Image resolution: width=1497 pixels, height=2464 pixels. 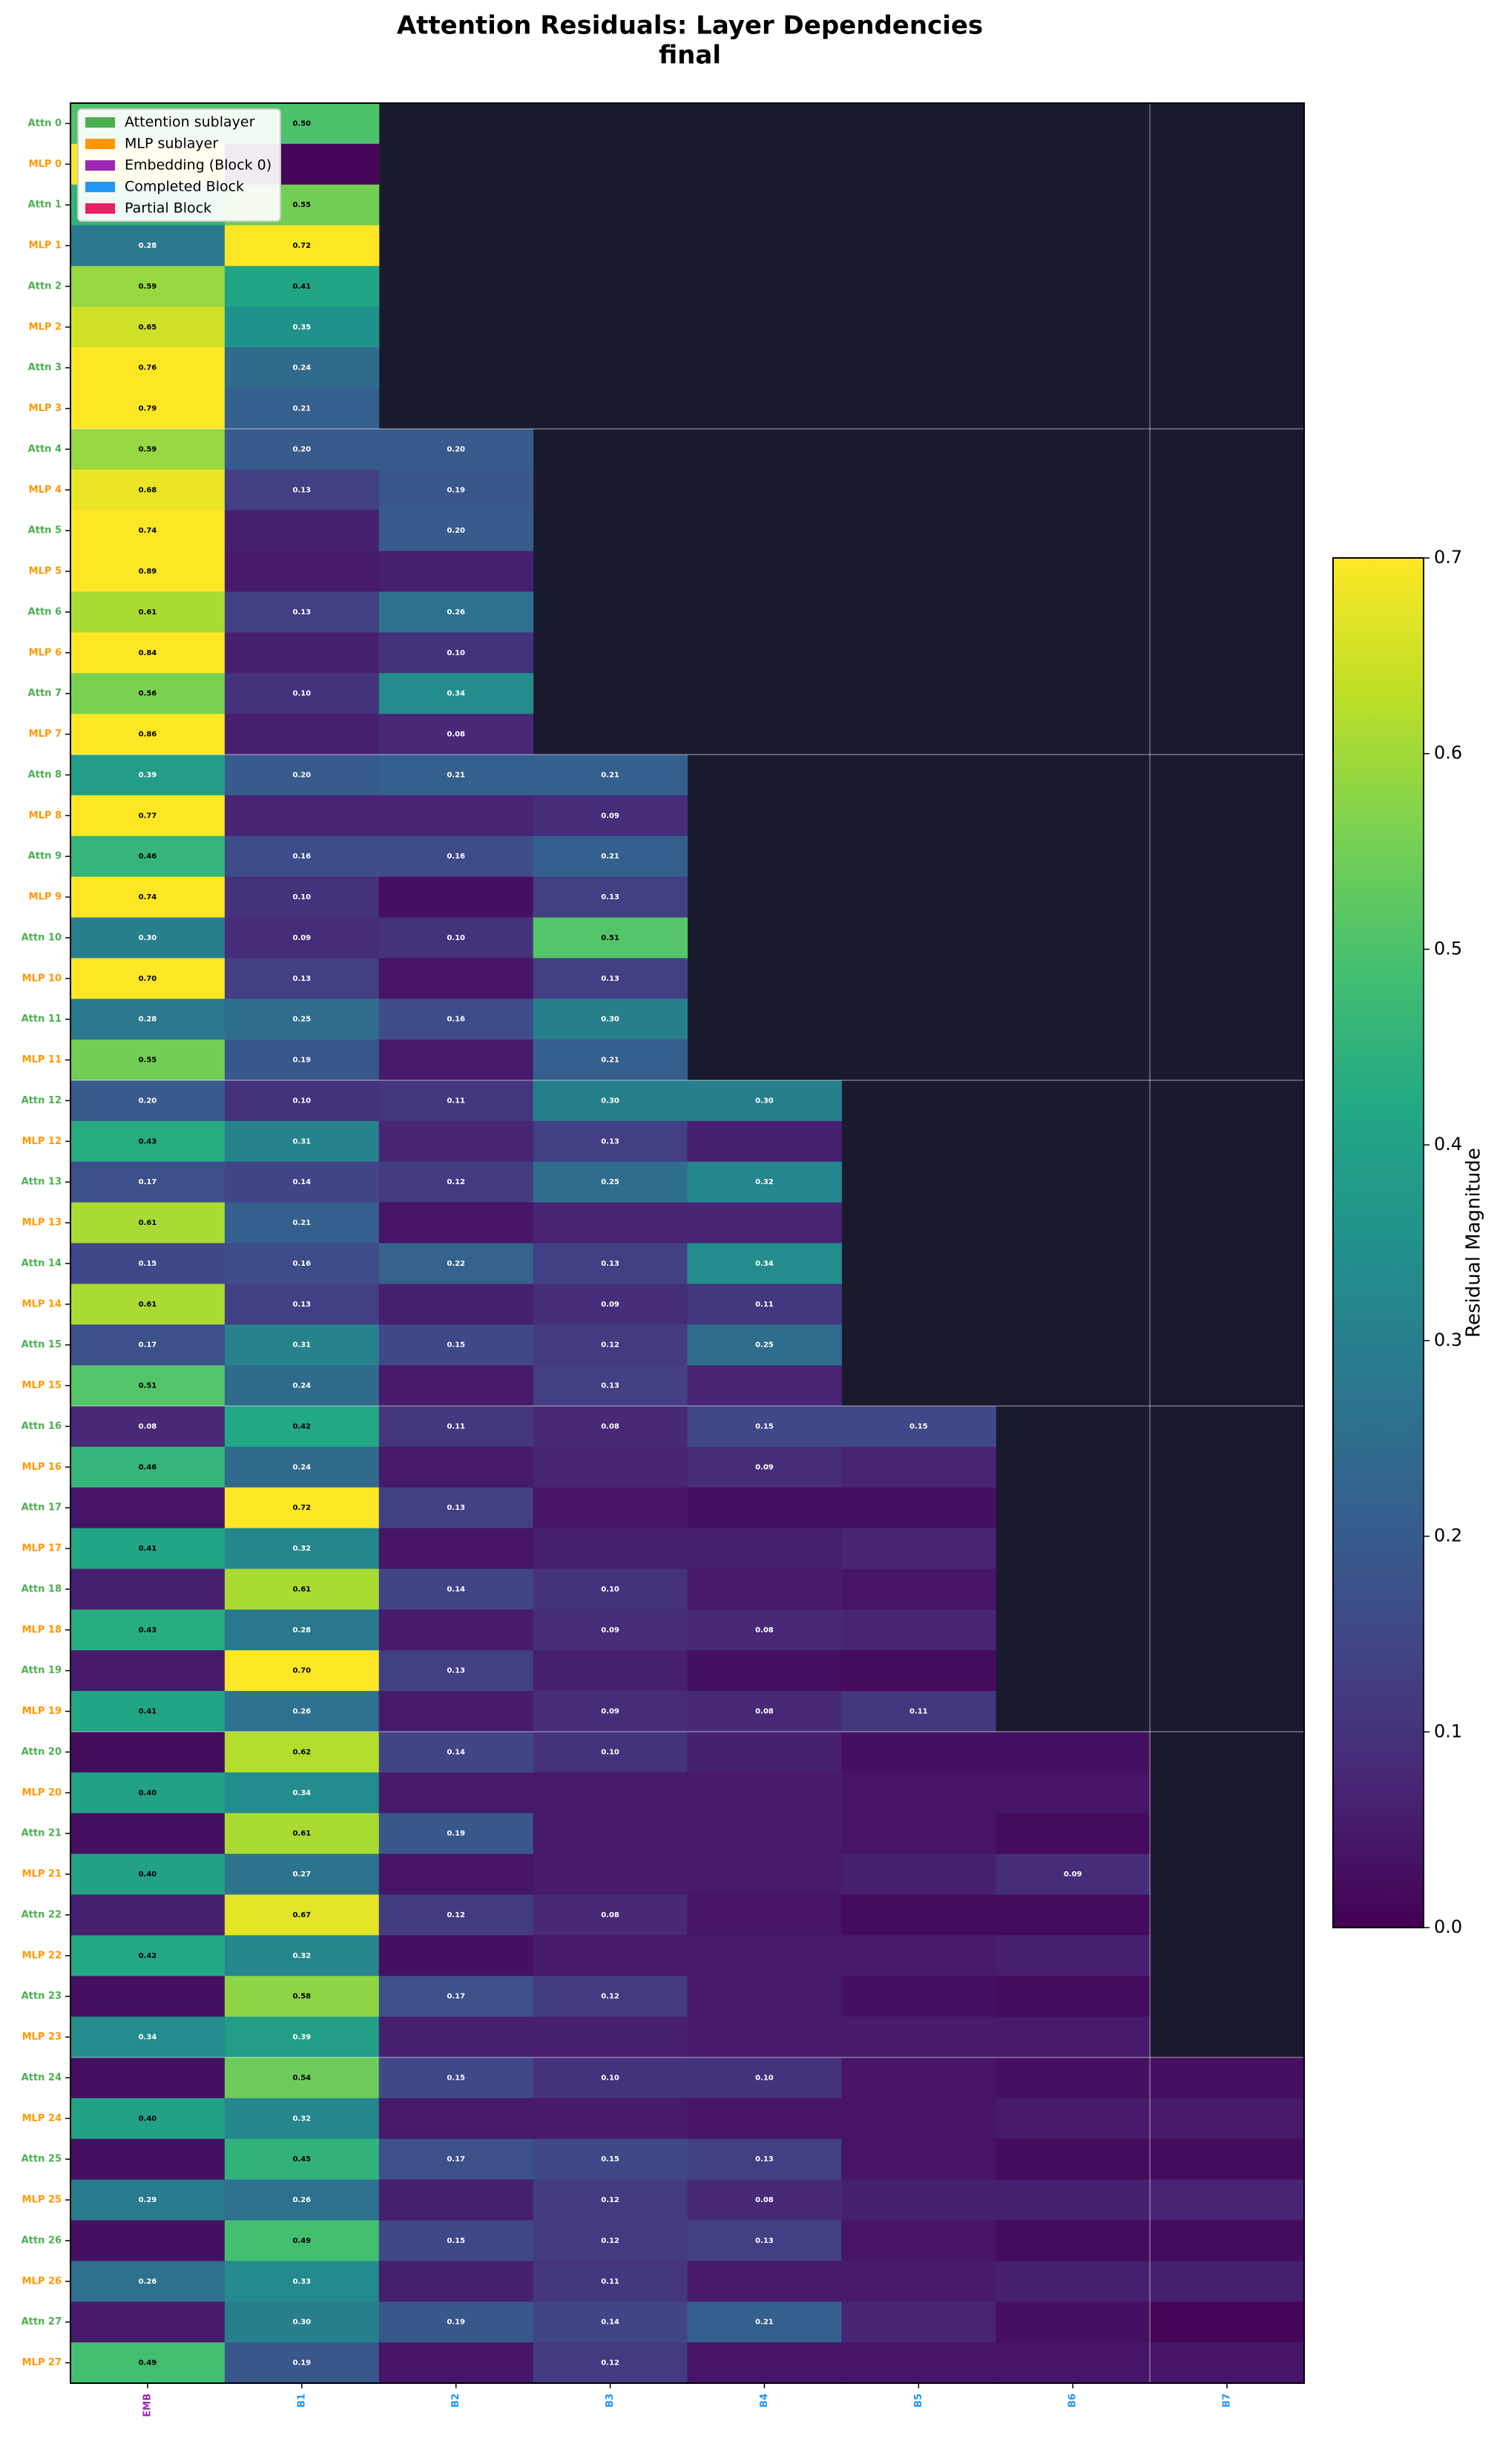 I want to click on cell-label: 0.30, so click(x=301, y=2323).